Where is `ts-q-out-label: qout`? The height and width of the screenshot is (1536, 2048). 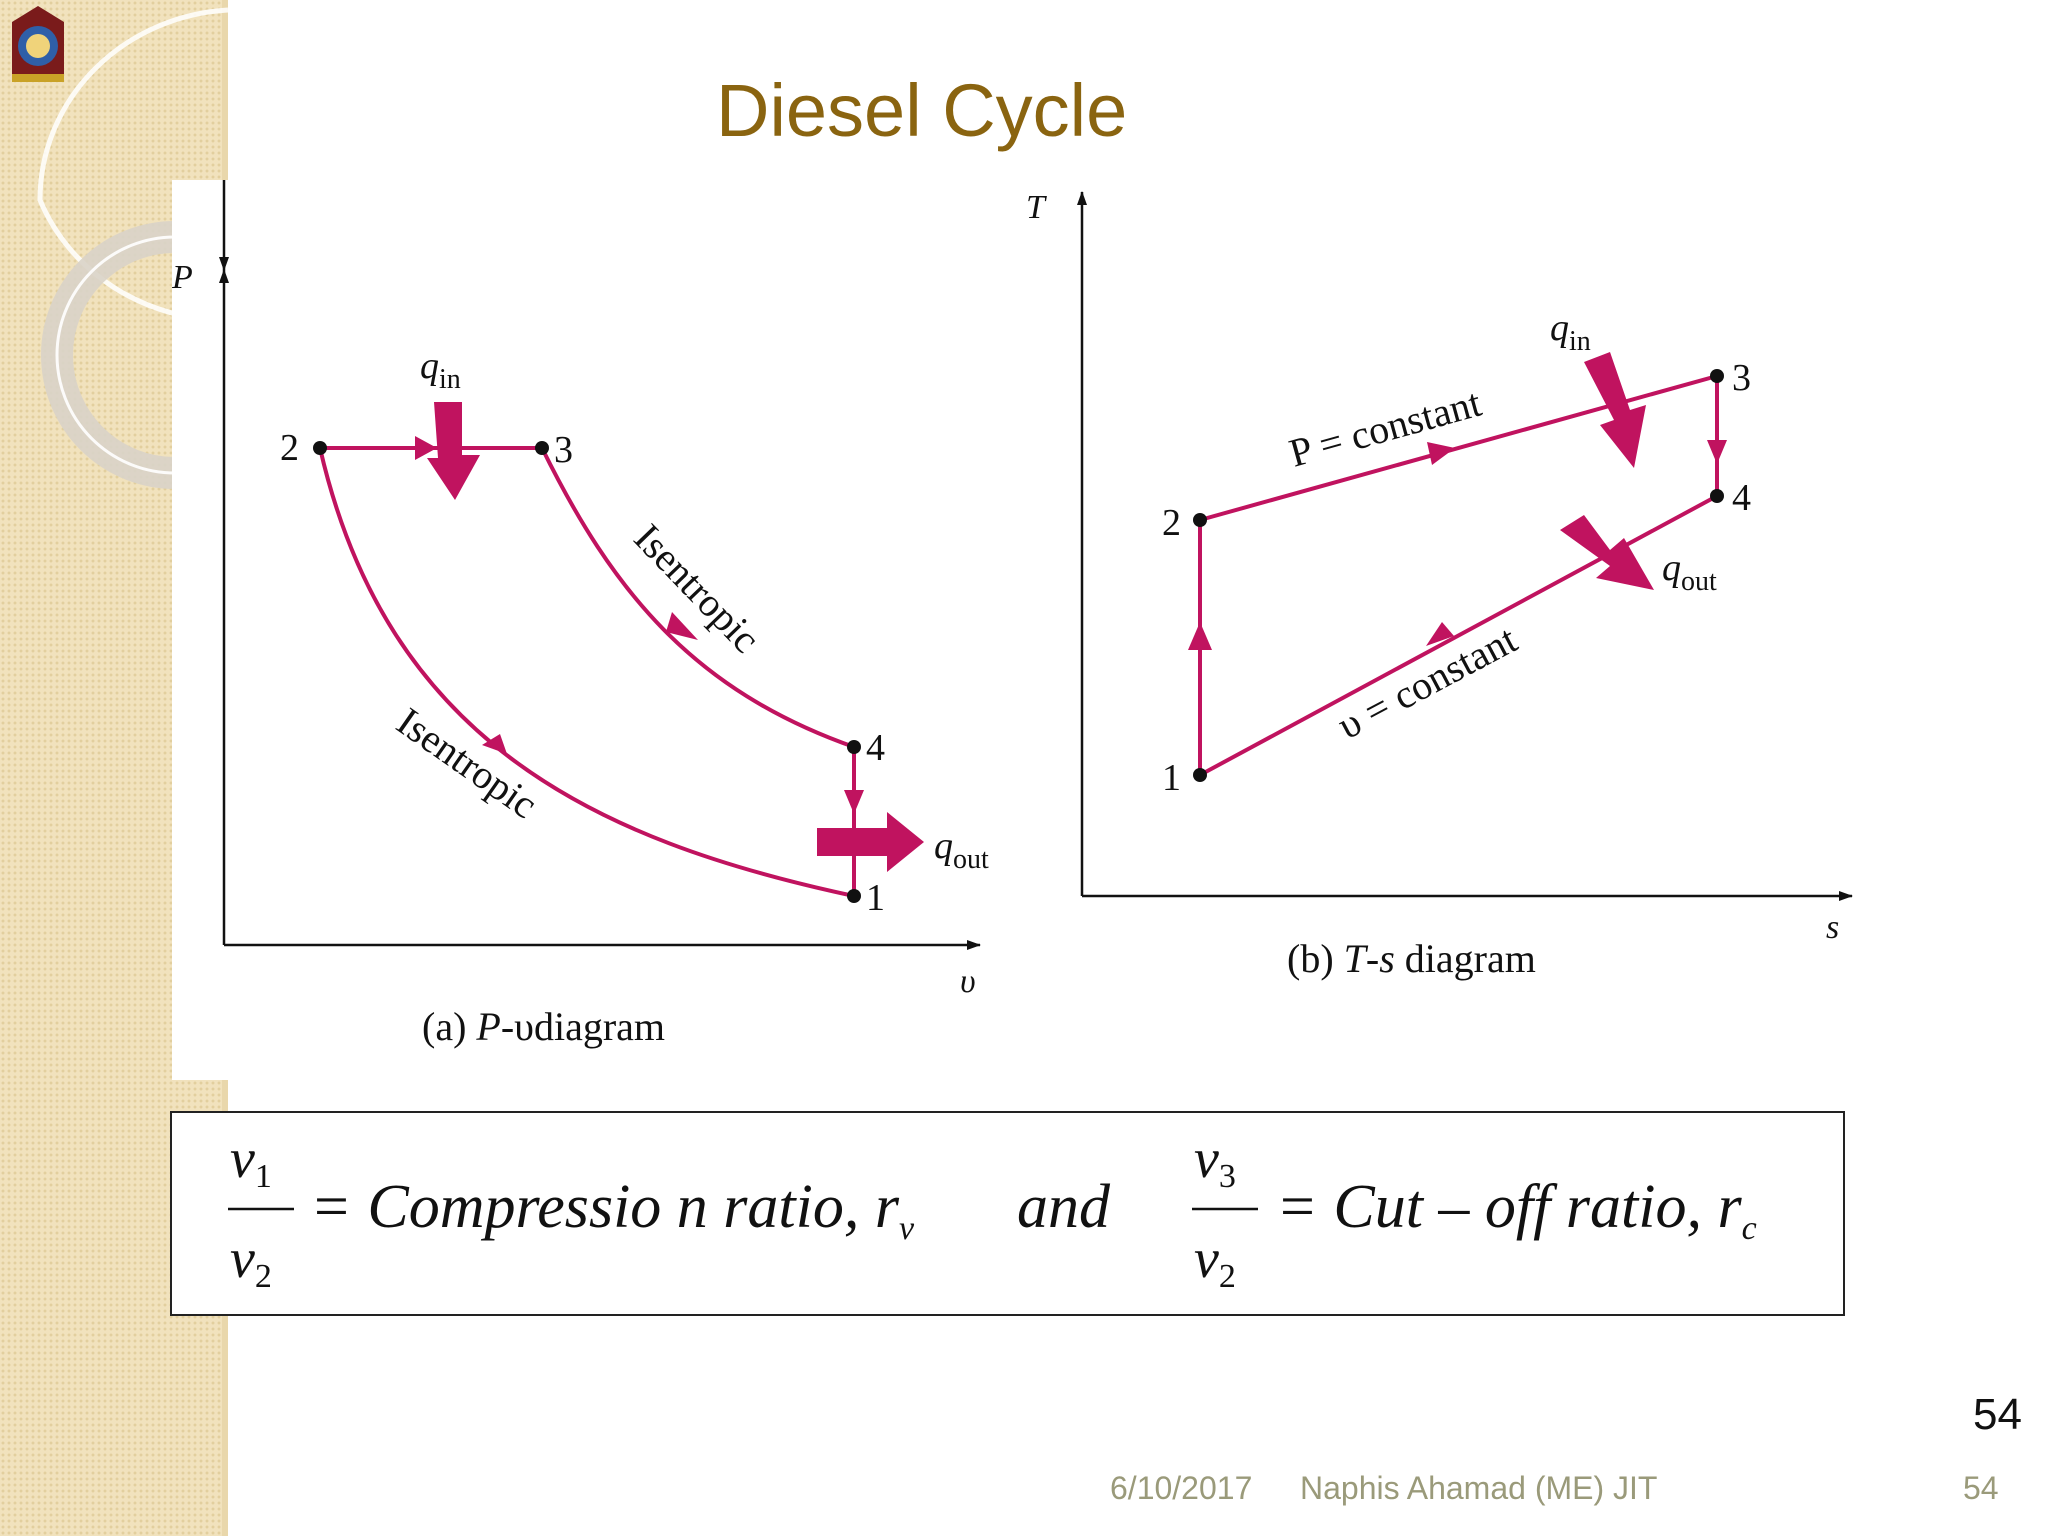 ts-q-out-label: qout is located at coordinates (1689, 572).